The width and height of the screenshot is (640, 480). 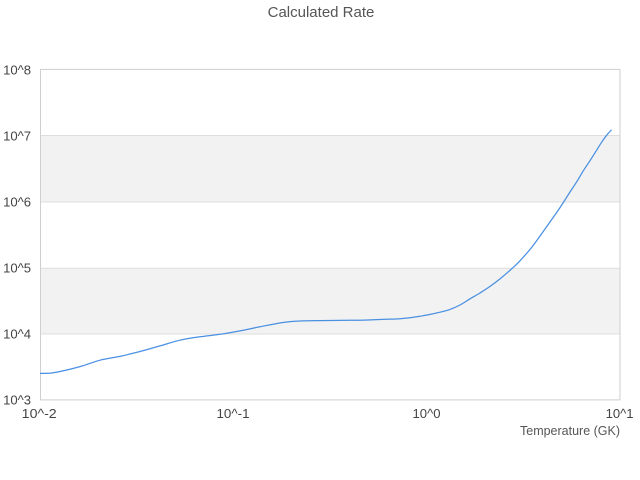 I want to click on svg-text: 10^8, so click(x=17, y=69).